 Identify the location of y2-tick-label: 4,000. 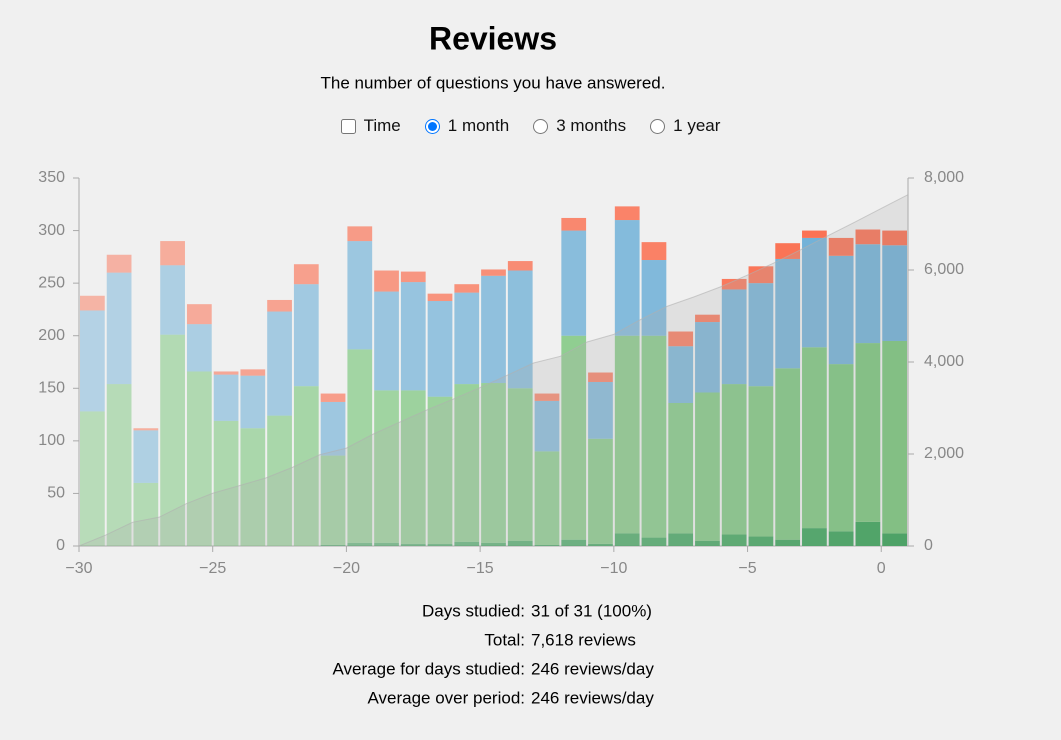
(944, 361).